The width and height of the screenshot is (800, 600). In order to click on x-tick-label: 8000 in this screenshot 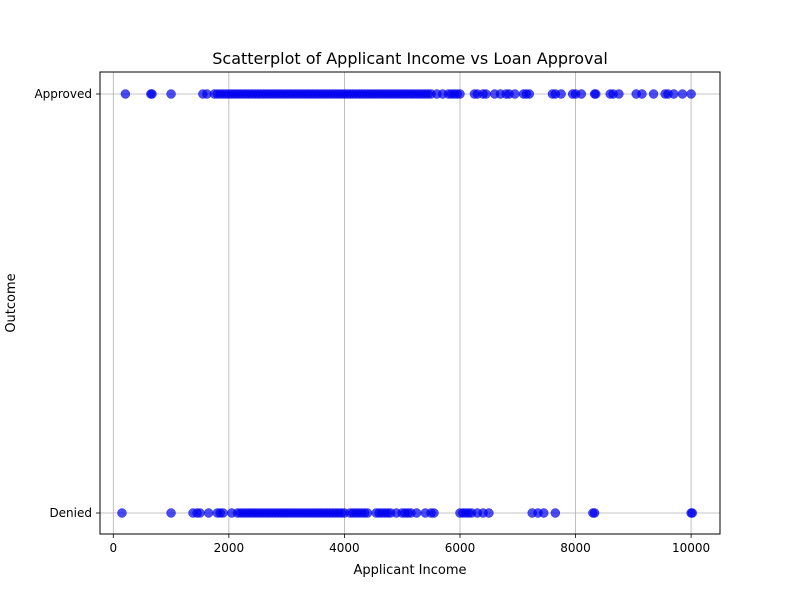, I will do `click(575, 548)`.